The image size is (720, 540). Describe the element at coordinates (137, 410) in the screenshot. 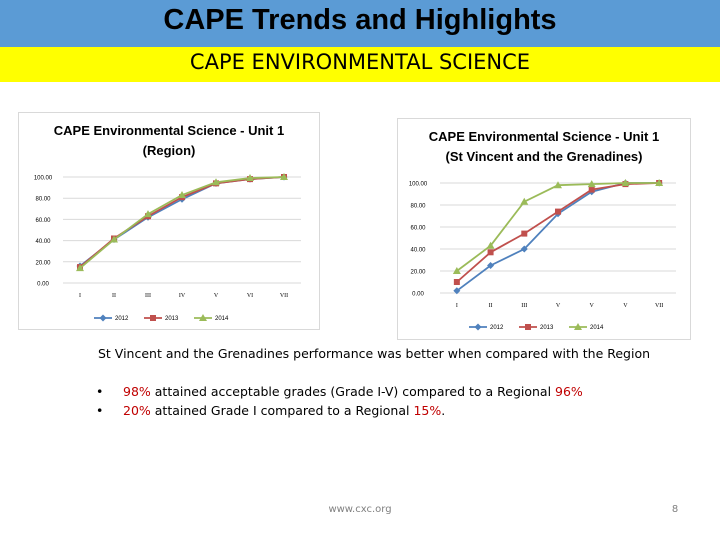

I see `bullet-highlight: 20%` at that location.